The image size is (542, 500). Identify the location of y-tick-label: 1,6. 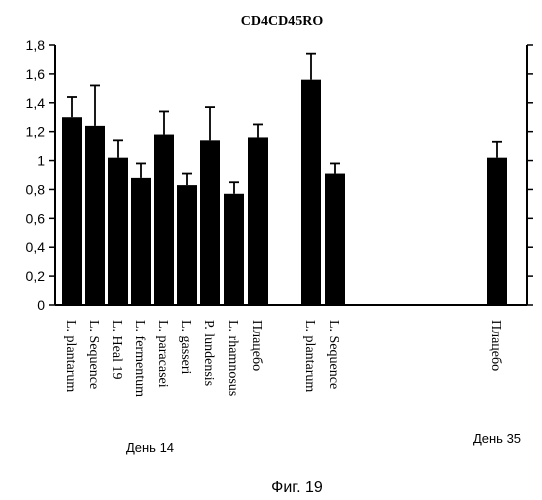
(36, 74).